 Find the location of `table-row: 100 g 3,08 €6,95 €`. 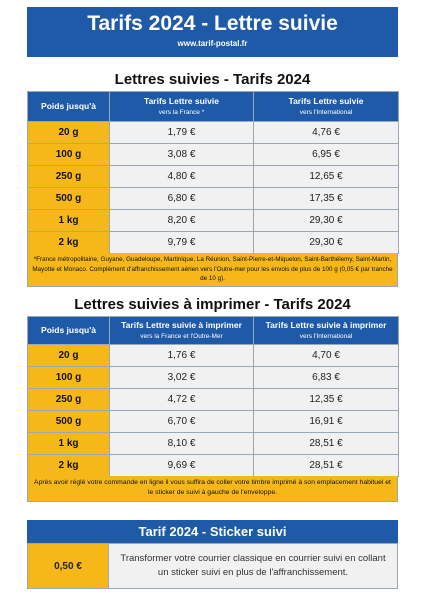

table-row: 100 g 3,08 €6,95 € is located at coordinates (213, 154).